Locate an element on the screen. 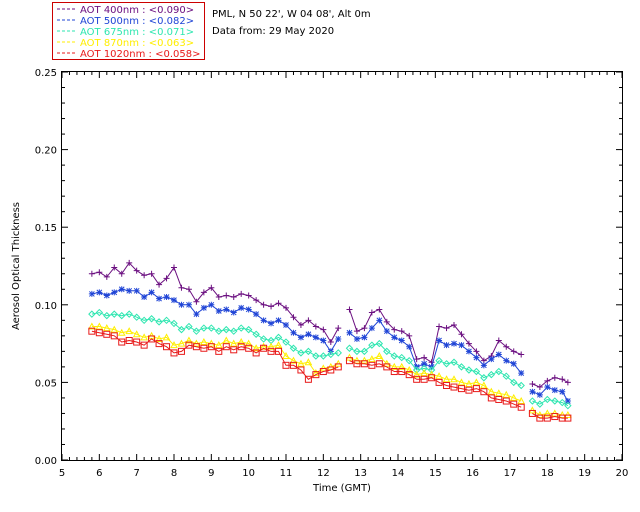  x-tick-label: 15 is located at coordinates (435, 473).